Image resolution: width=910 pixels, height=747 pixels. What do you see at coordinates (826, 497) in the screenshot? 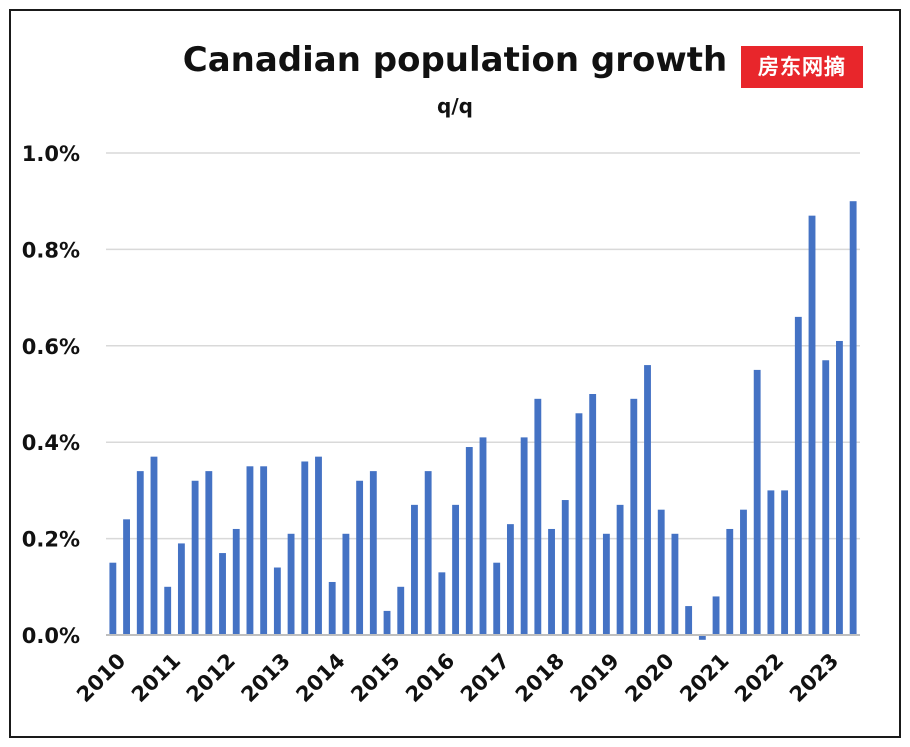
I see `bar-2023-q1` at bounding box center [826, 497].